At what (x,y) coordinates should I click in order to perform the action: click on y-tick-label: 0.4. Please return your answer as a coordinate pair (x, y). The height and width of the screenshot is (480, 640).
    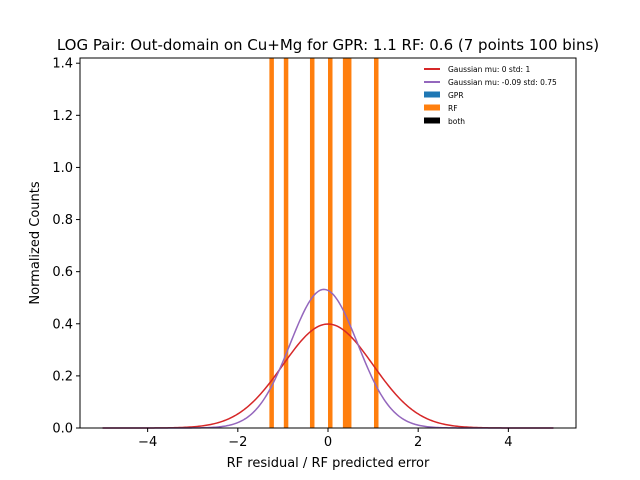
    Looking at the image, I should click on (62, 324).